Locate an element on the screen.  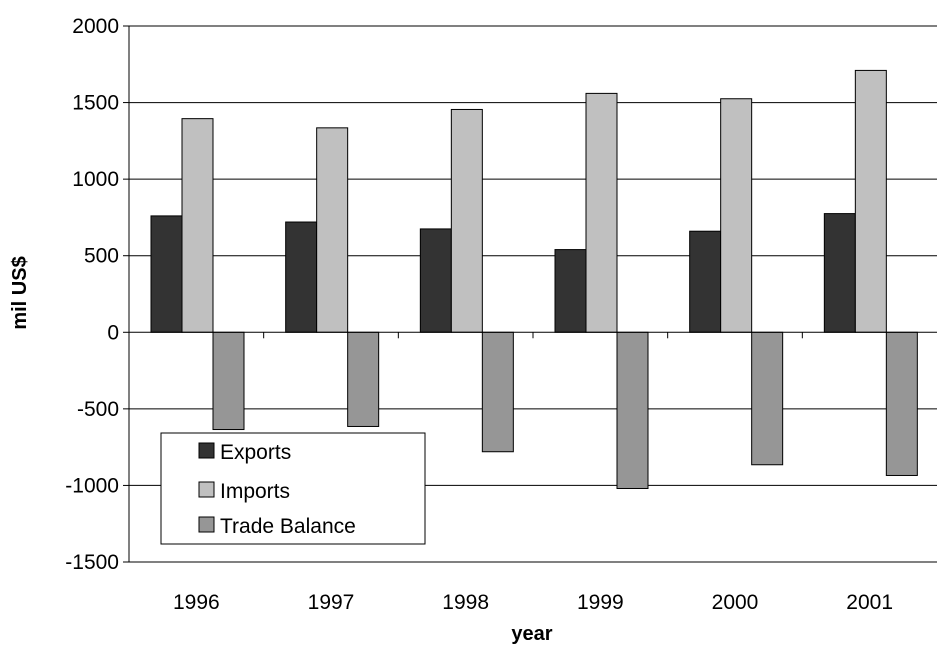
legend-swatch-exports is located at coordinates (206, 450).